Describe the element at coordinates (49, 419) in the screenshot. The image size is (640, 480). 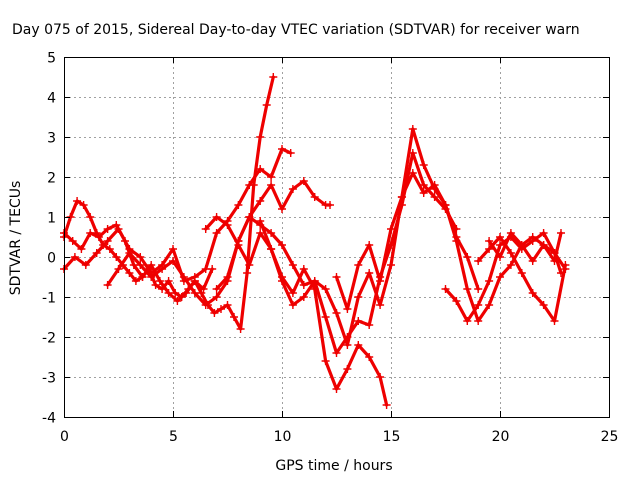
I see `y-tick-label: -4` at that location.